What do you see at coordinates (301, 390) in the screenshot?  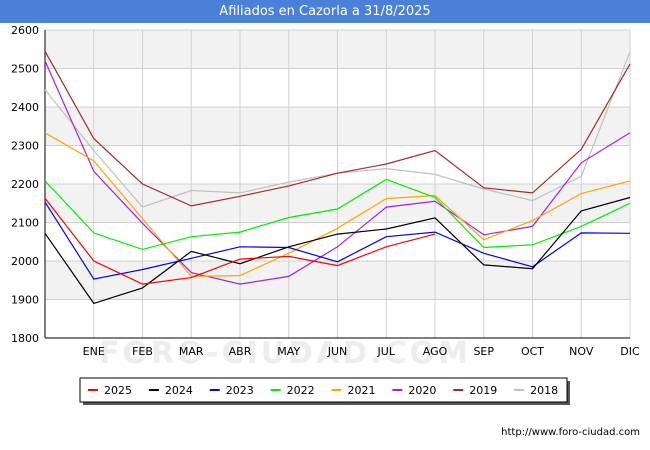 I see `legend-label-2022: 2022` at bounding box center [301, 390].